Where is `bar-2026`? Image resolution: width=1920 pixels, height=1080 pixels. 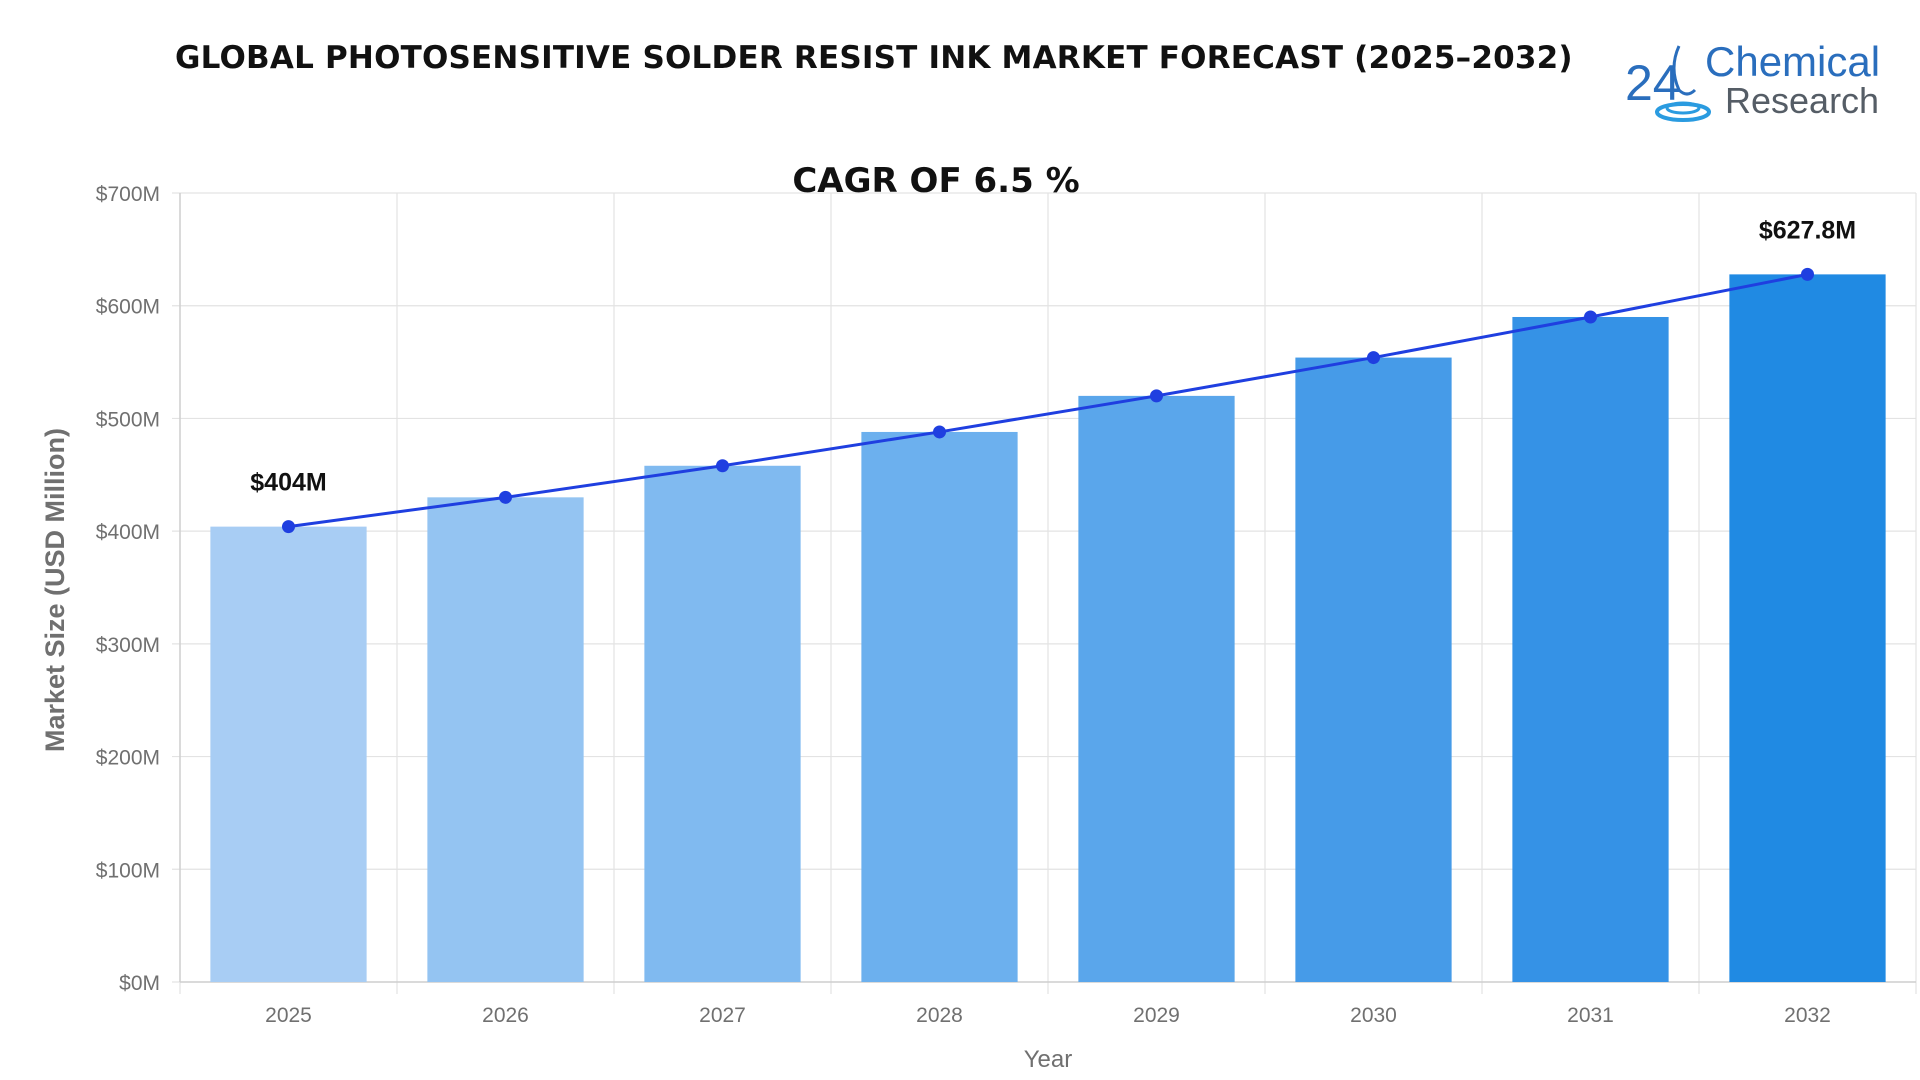 bar-2026 is located at coordinates (505, 739).